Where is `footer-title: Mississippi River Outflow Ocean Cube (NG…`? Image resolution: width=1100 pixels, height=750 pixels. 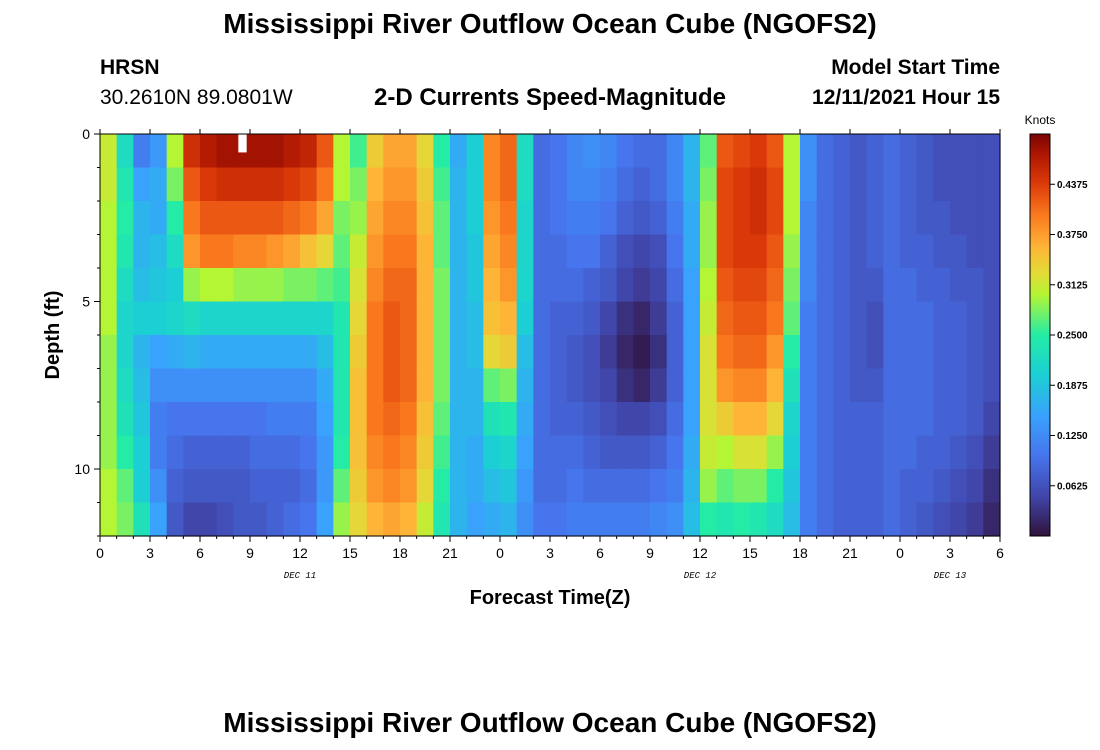
footer-title: Mississippi River Outflow Ocean Cube (NG… is located at coordinates (550, 722).